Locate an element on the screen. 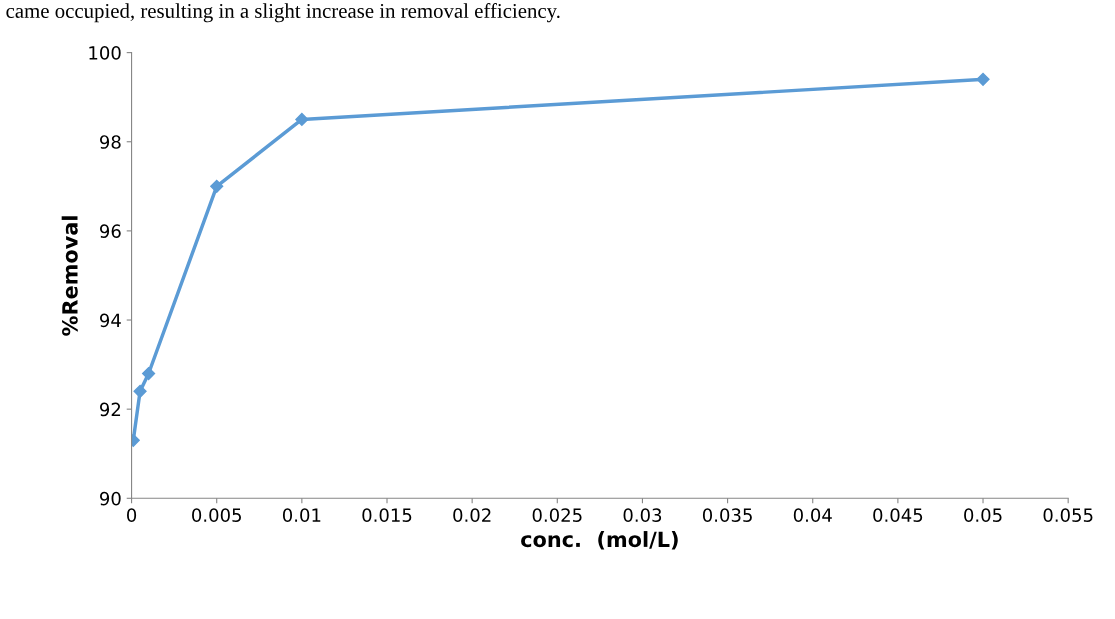 This screenshot has height=619, width=1115. y-tick-label: 100 is located at coordinates (105, 53).